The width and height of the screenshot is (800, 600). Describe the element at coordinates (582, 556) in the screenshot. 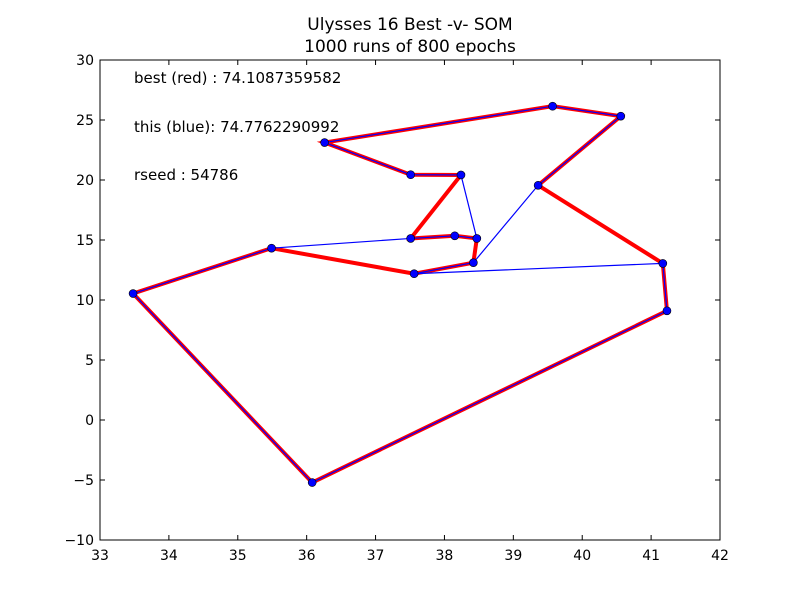

I see `x-tick-label: 40` at that location.